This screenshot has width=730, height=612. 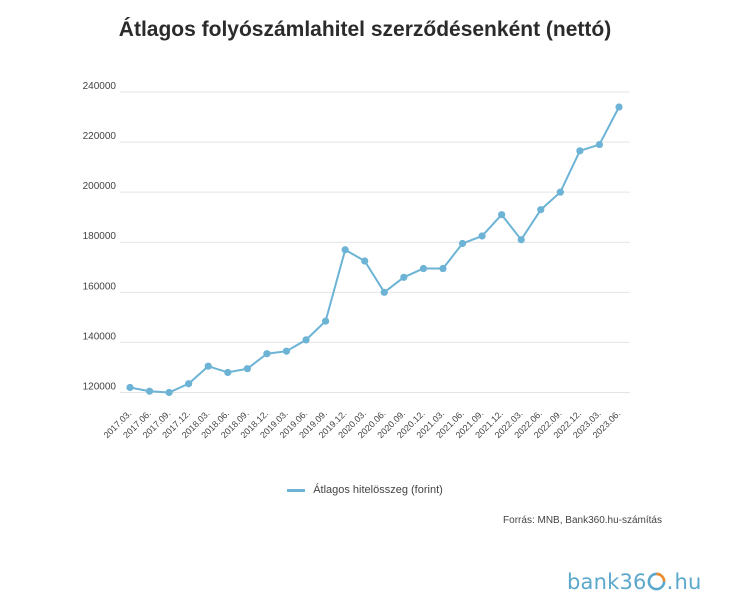 I want to click on y-tick-label: 180000, so click(x=100, y=236).